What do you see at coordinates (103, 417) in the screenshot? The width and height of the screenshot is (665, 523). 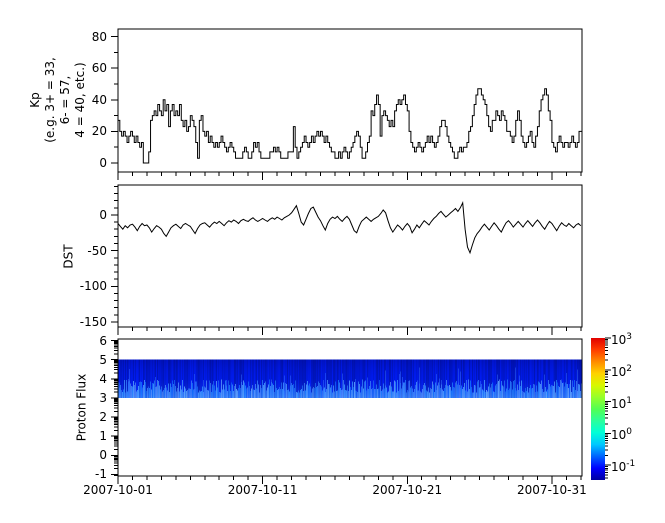 I see `flux-ytick-label: 2` at bounding box center [103, 417].